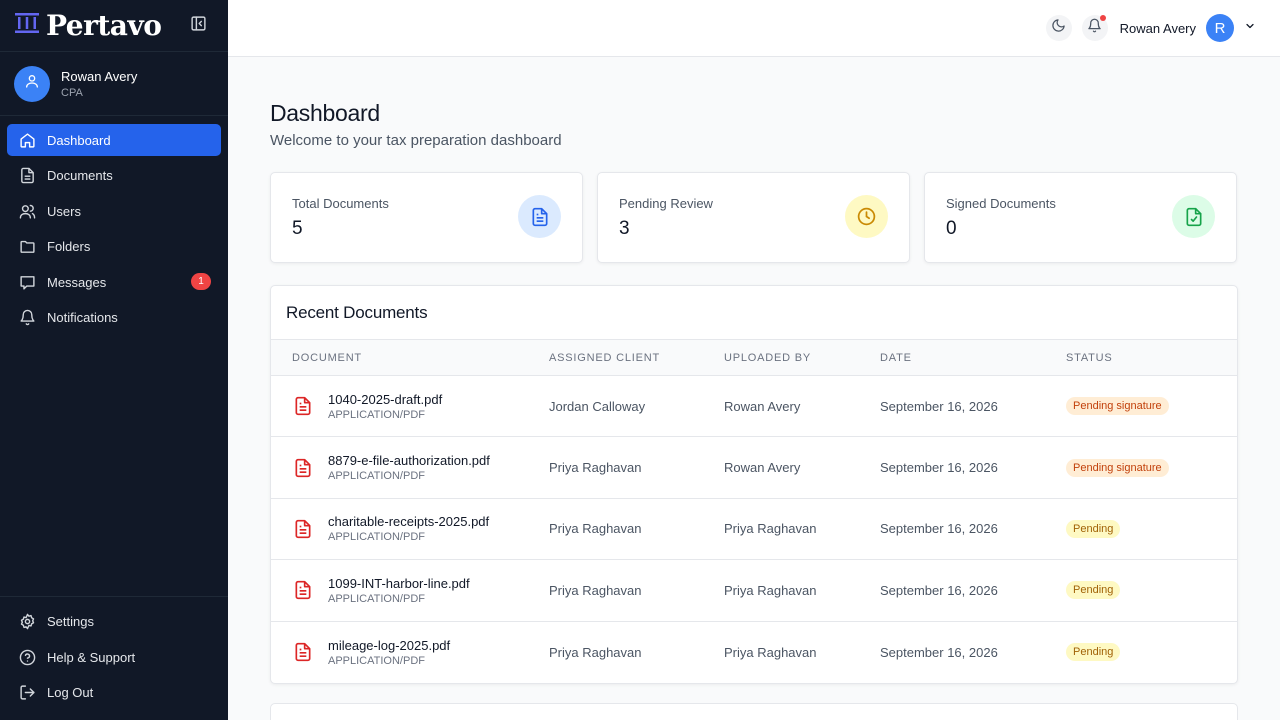 The image size is (1280, 720). Describe the element at coordinates (327, 357) in the screenshot. I see `column-header-document: DOCUMENT` at that location.